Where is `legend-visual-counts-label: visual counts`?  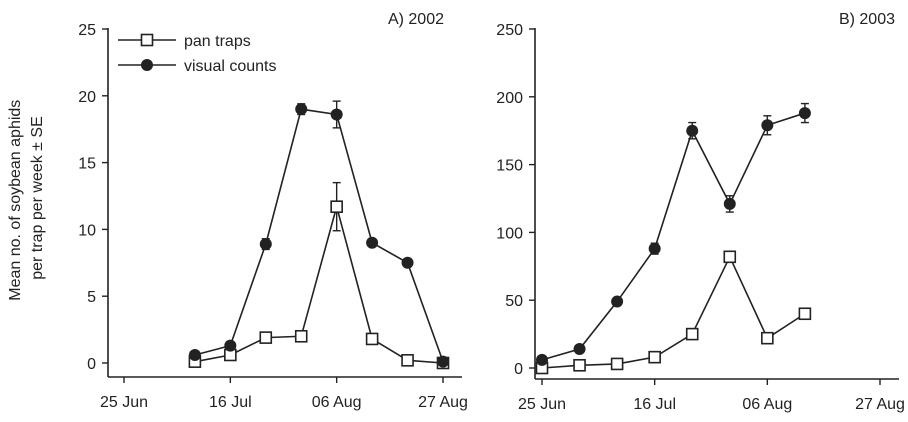
legend-visual-counts-label: visual counts is located at coordinates (230, 66).